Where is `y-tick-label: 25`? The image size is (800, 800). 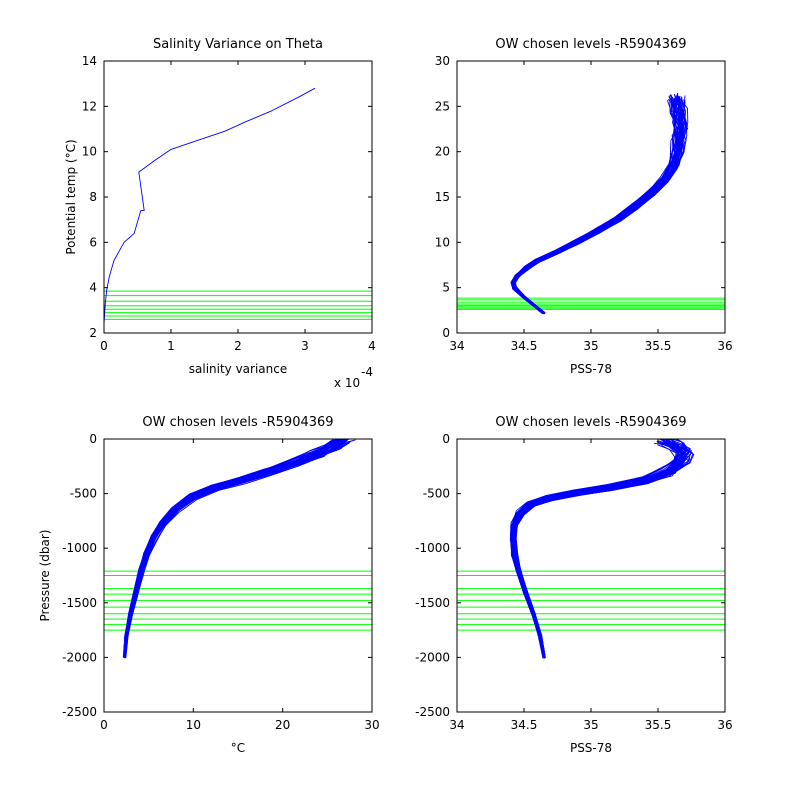
y-tick-label: 25 is located at coordinates (442, 106).